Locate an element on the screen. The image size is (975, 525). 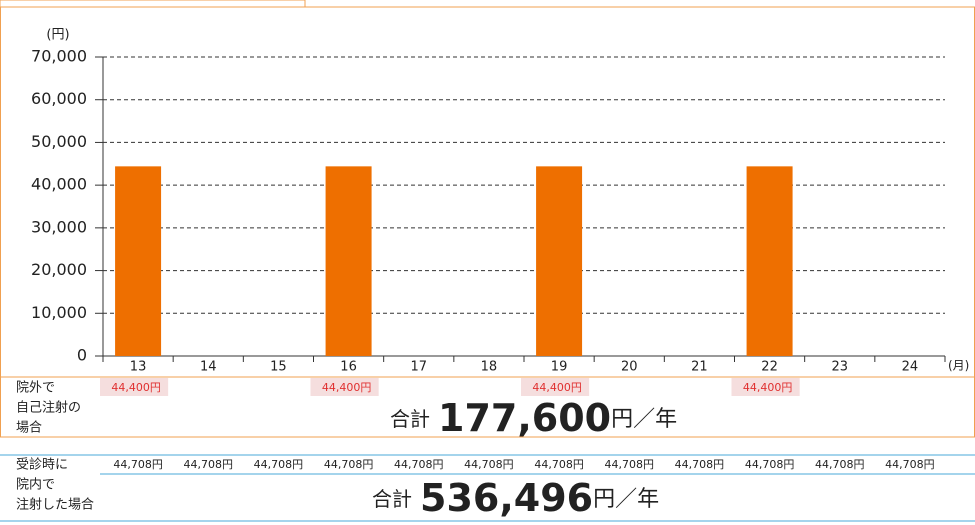
total-amount: 536,496 is located at coordinates (506, 498).